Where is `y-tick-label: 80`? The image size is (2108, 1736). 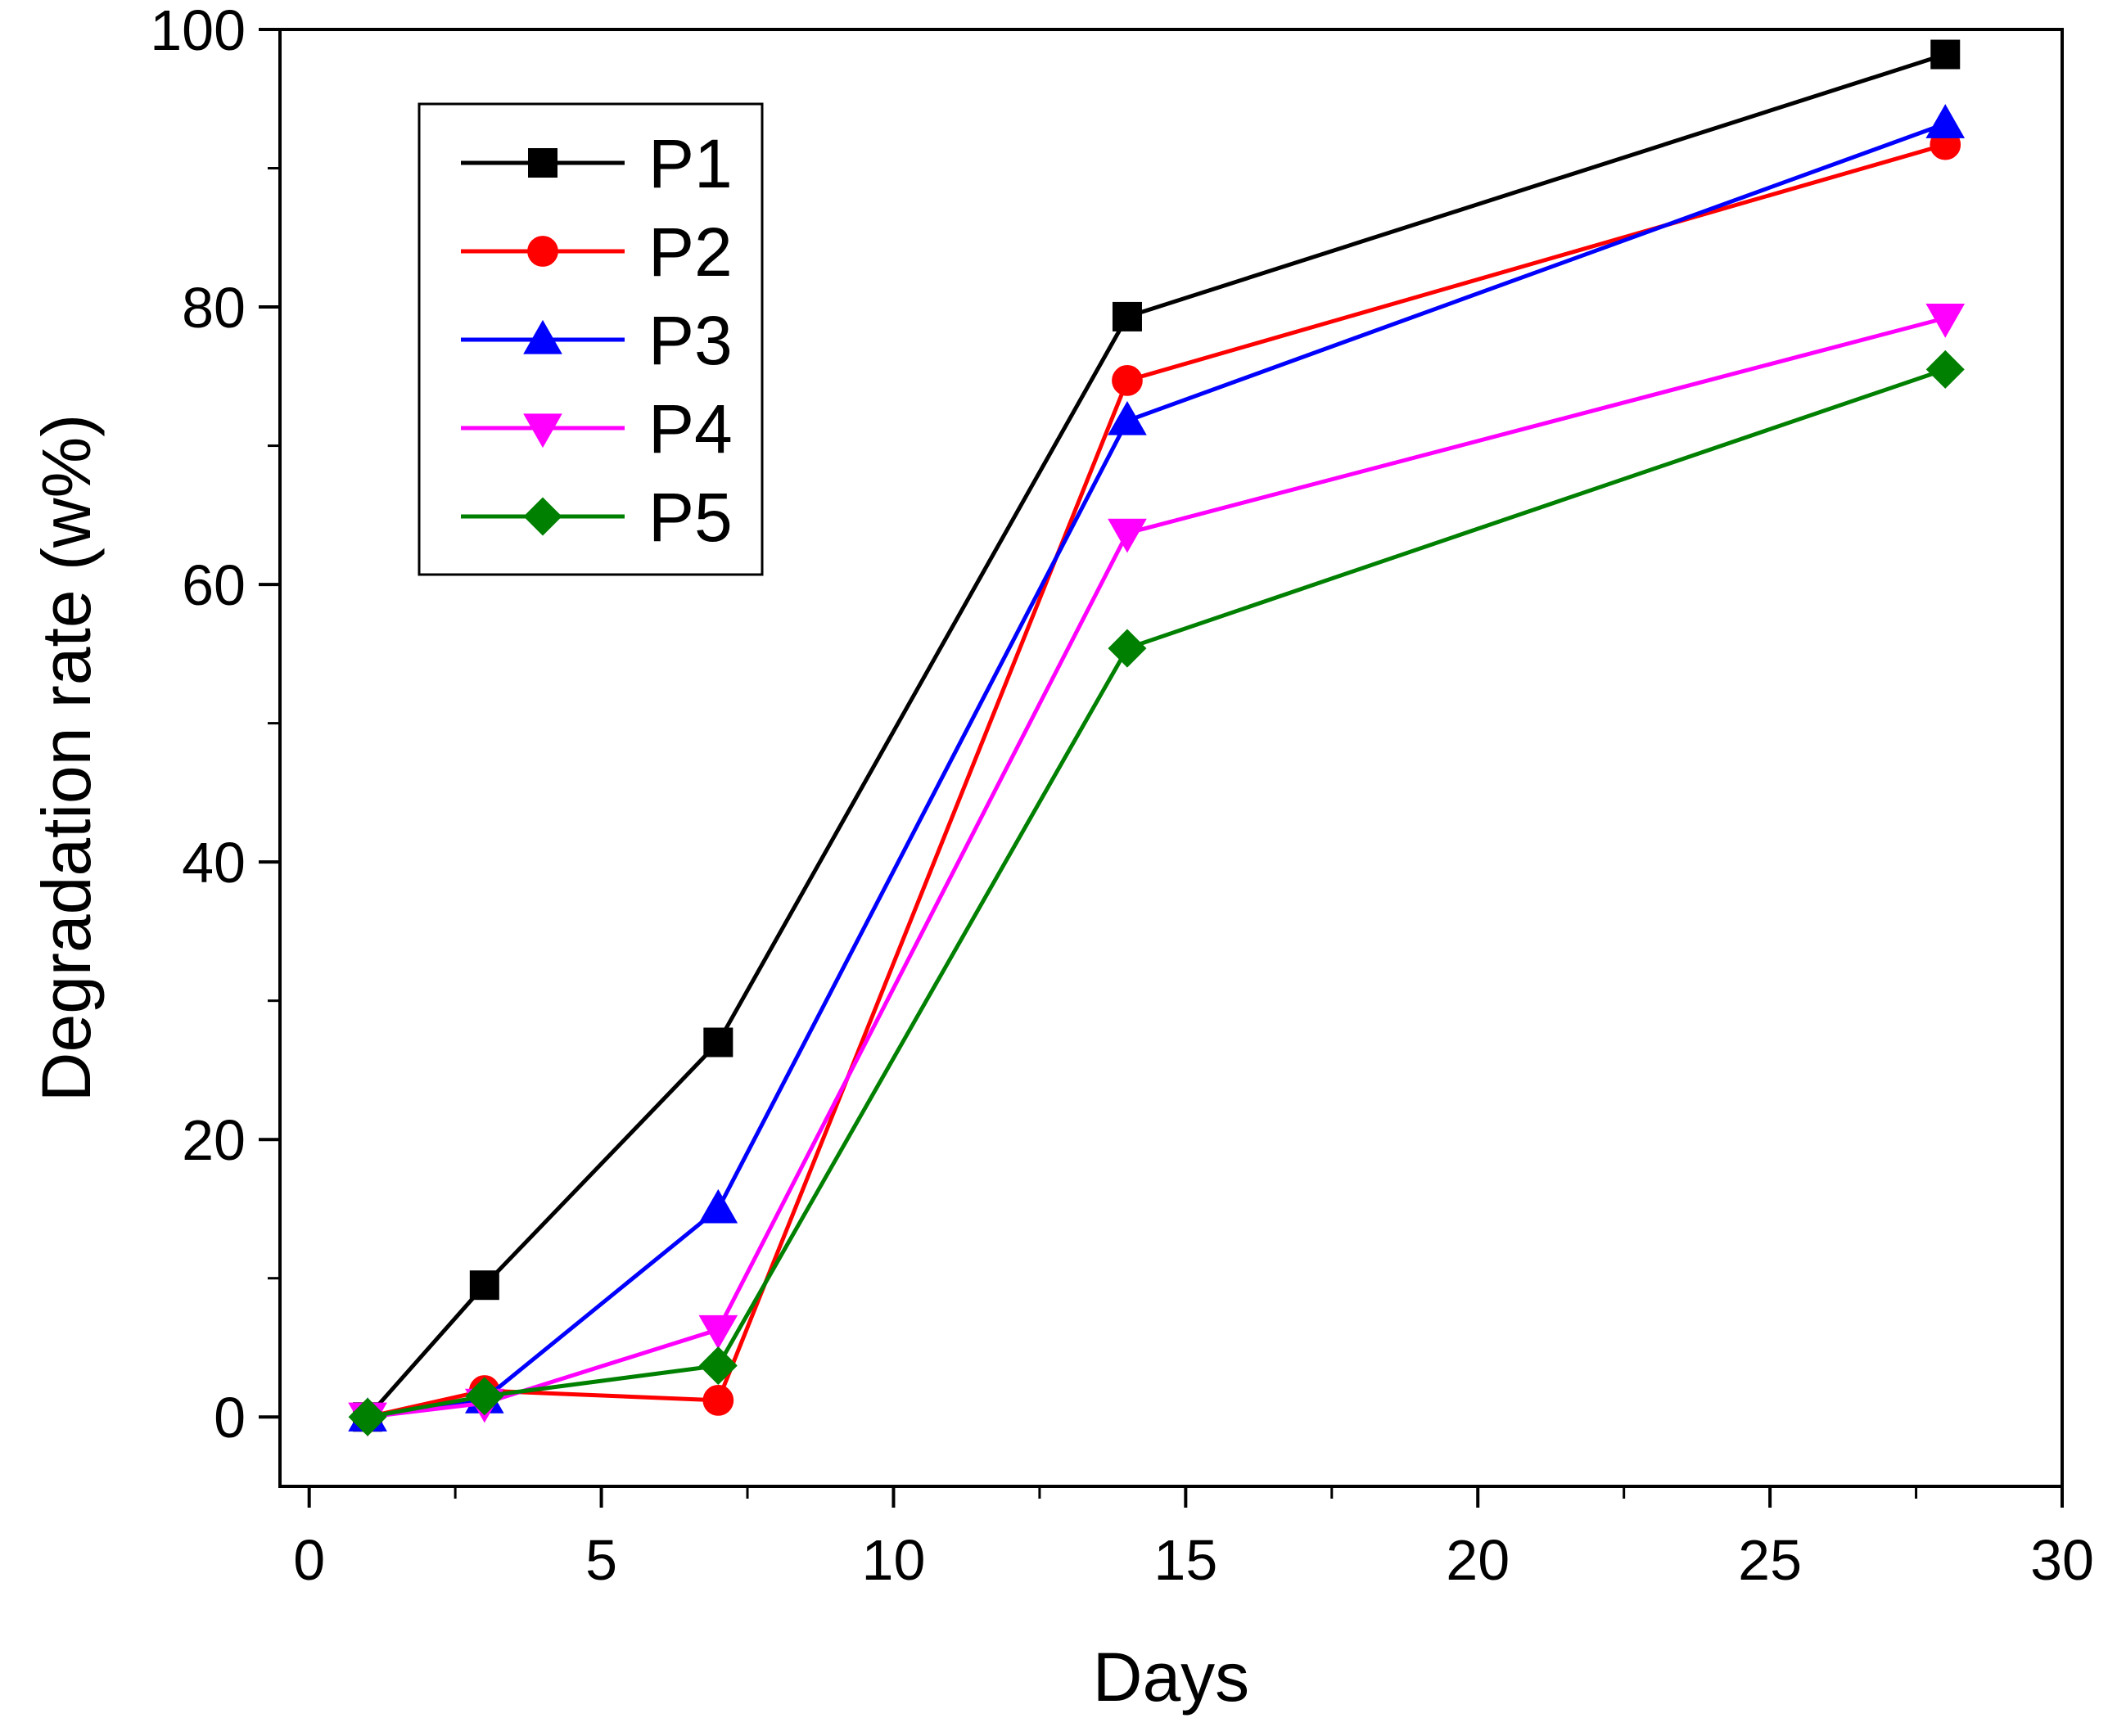 y-tick-label: 80 is located at coordinates (214, 308).